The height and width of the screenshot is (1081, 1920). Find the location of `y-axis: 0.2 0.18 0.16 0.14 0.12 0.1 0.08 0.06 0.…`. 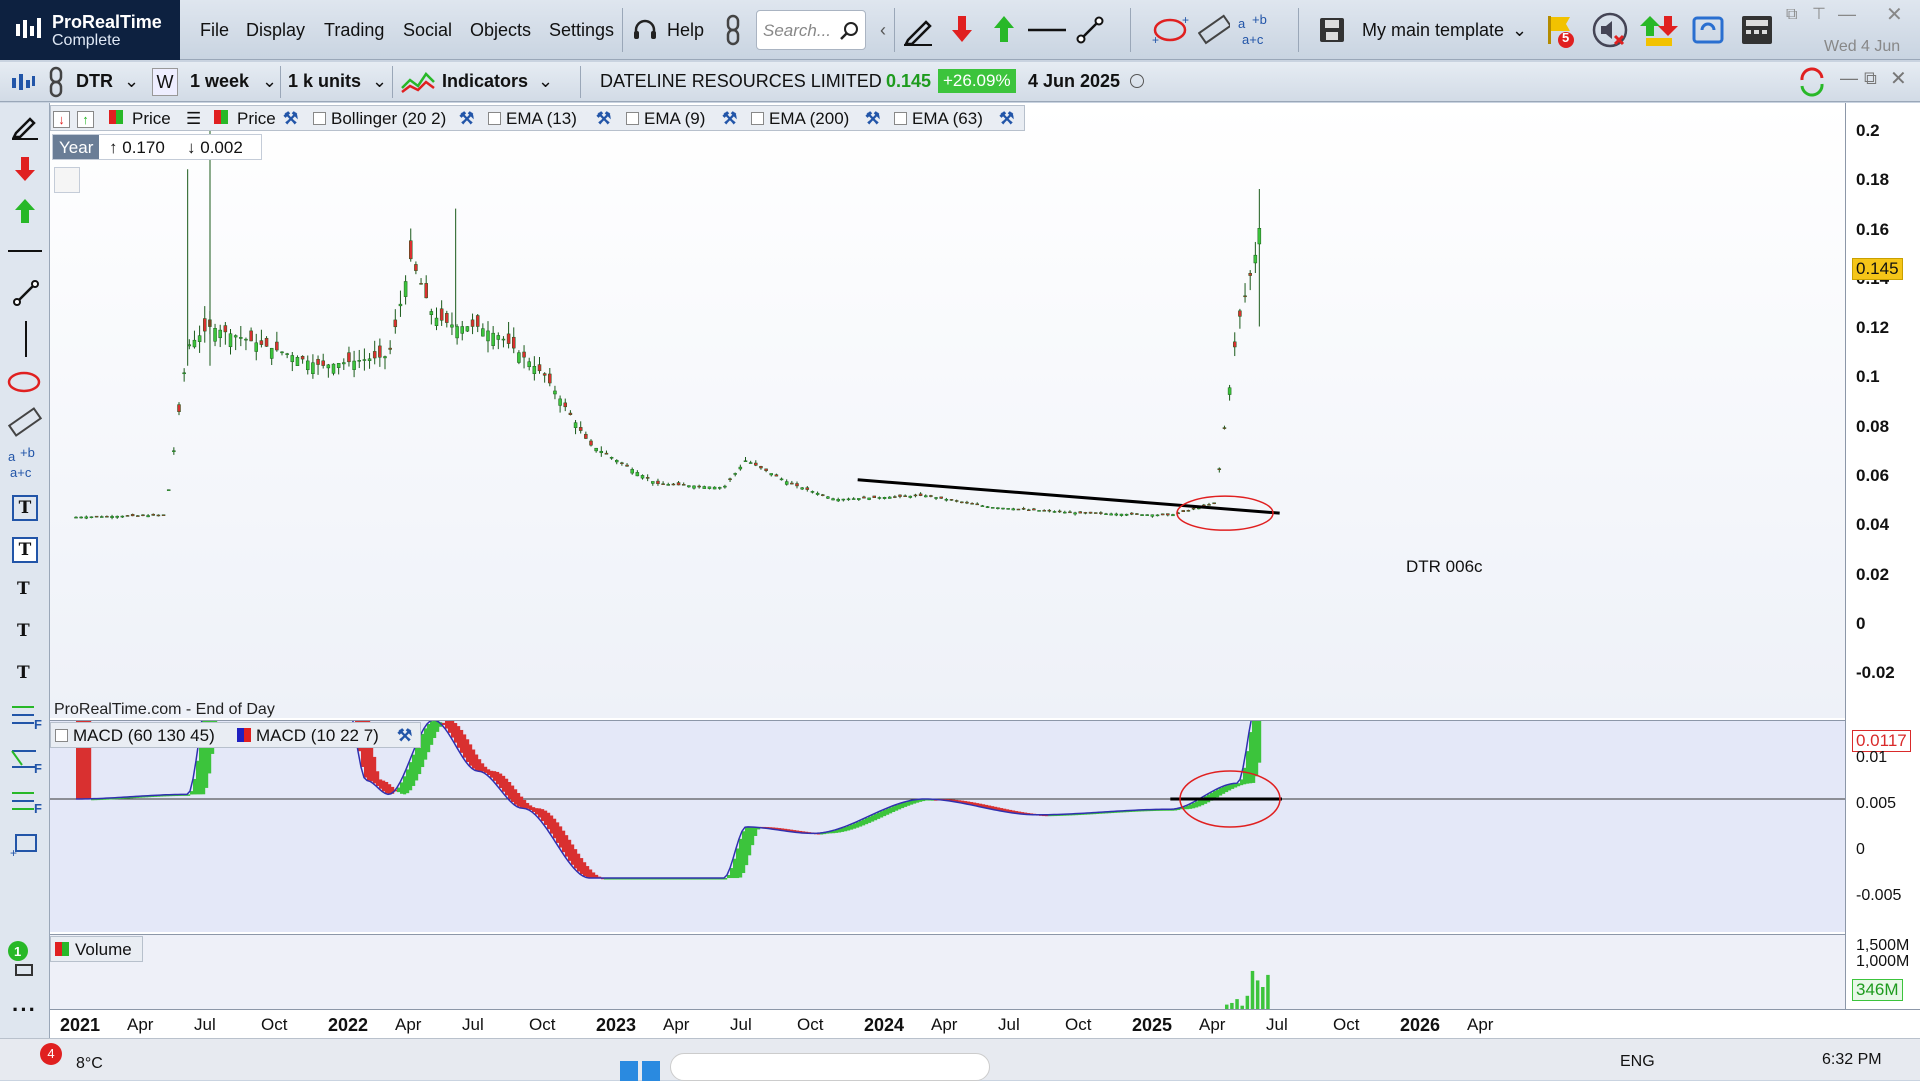

y-axis: 0.2 0.18 0.16 0.14 0.12 0.1 0.08 0.06 0.… is located at coordinates (1882, 556).